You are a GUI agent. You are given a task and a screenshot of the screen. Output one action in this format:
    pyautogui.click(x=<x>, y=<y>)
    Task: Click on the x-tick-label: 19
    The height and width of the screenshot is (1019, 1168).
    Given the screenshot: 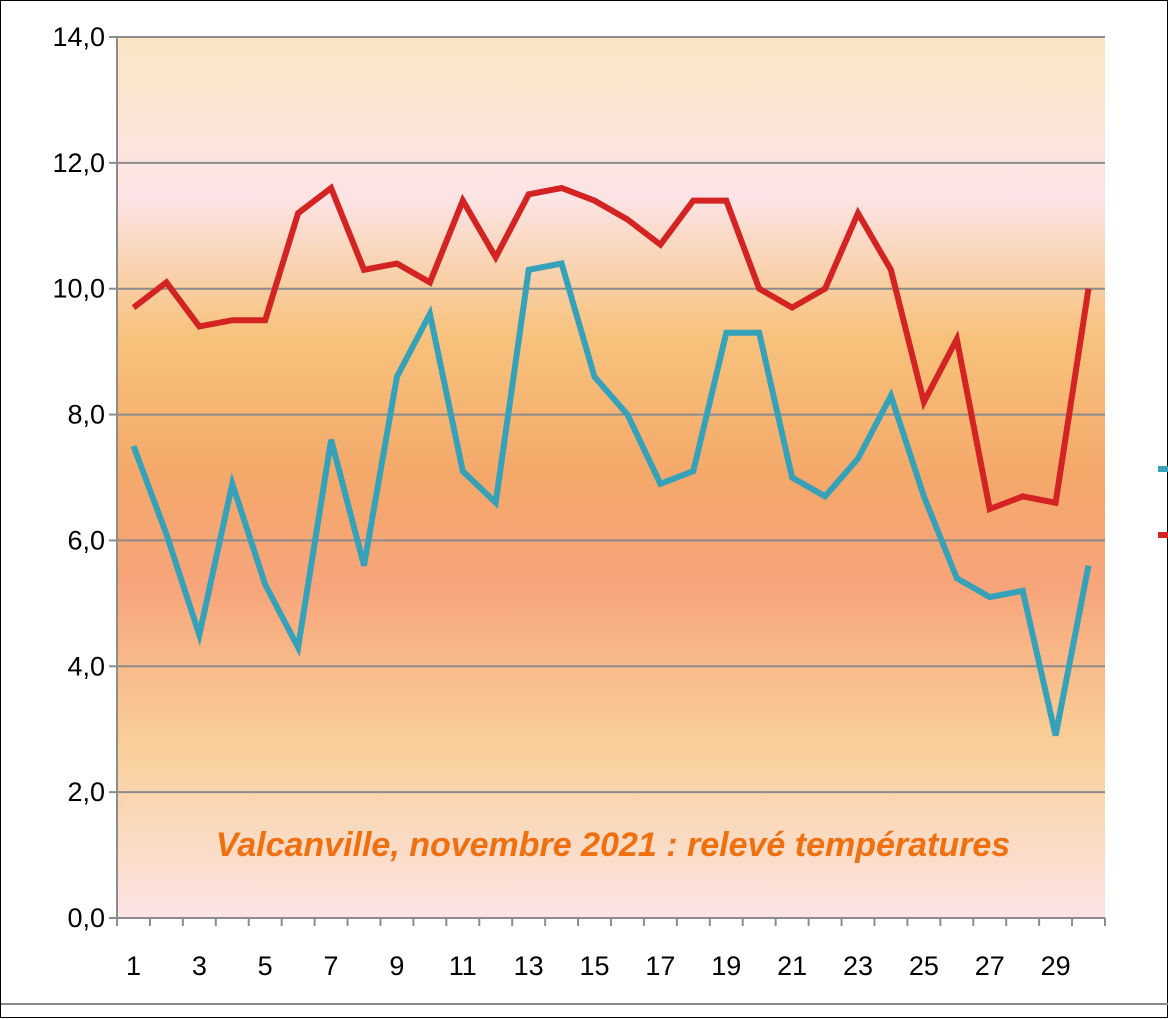 What is the action you would take?
    pyautogui.click(x=726, y=966)
    